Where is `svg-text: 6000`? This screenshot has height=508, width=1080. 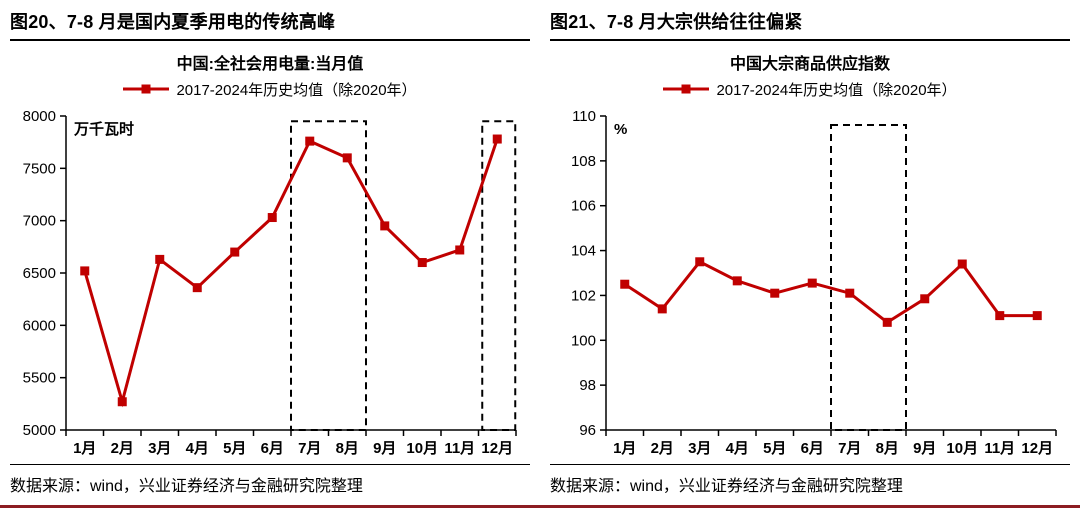 svg-text: 6000 is located at coordinates (39, 325).